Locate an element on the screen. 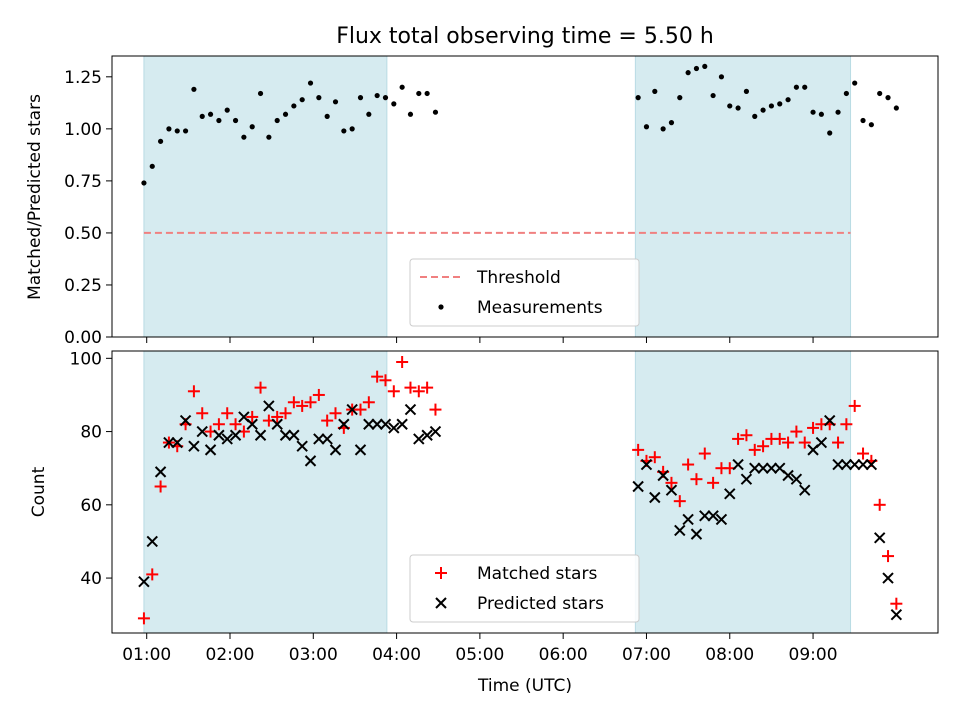 The width and height of the screenshot is (960, 720). x-axis-label: Time (UTC) is located at coordinates (524, 686).